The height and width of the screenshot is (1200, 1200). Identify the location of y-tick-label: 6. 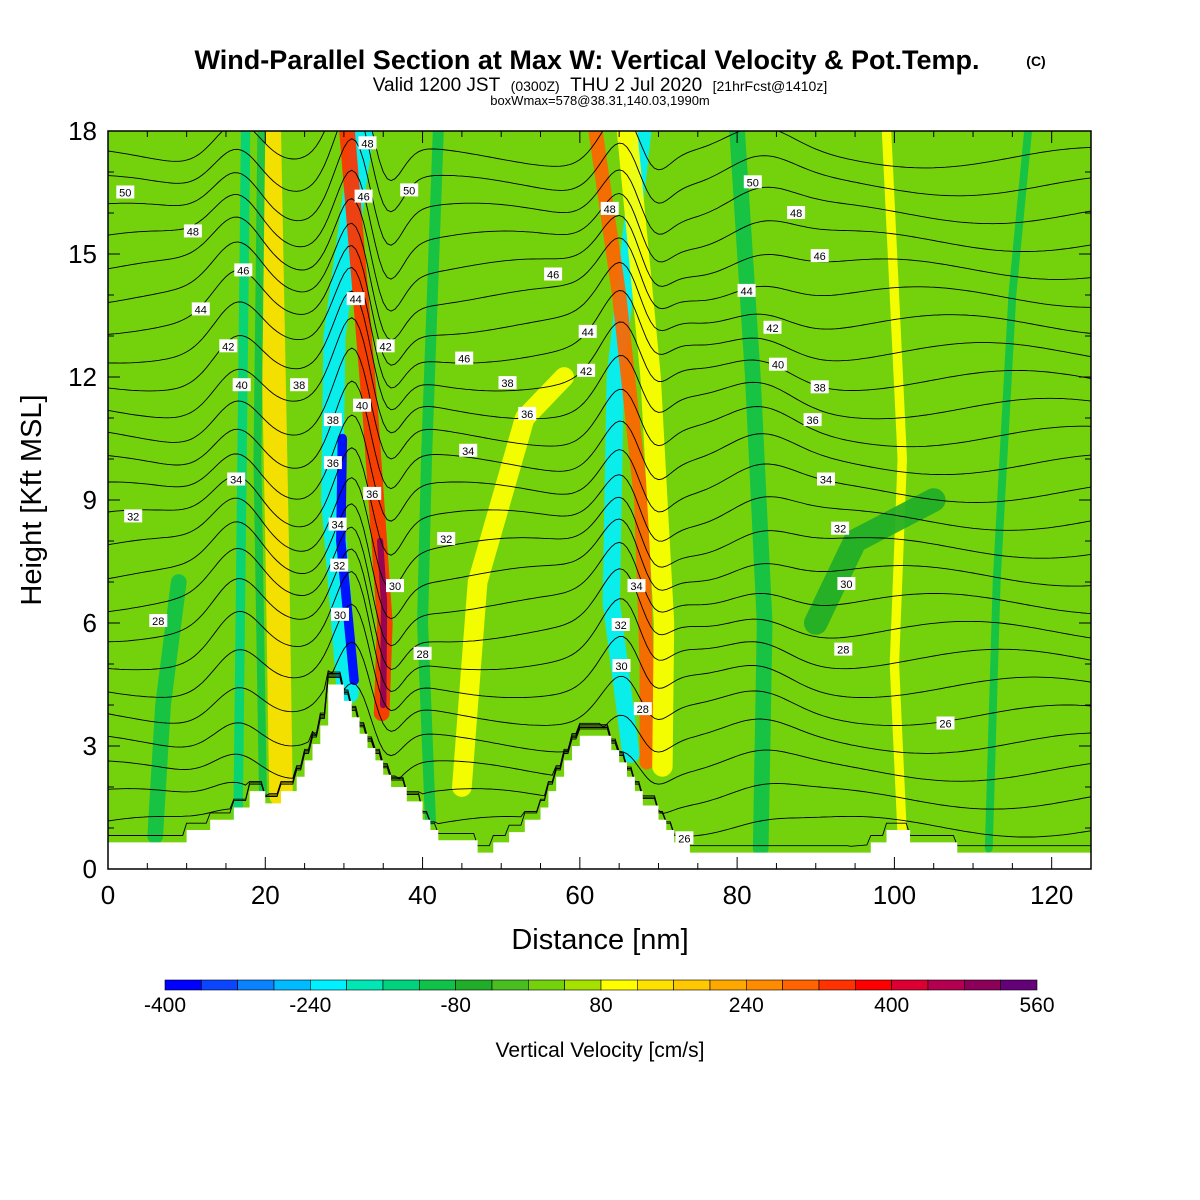
(90, 623).